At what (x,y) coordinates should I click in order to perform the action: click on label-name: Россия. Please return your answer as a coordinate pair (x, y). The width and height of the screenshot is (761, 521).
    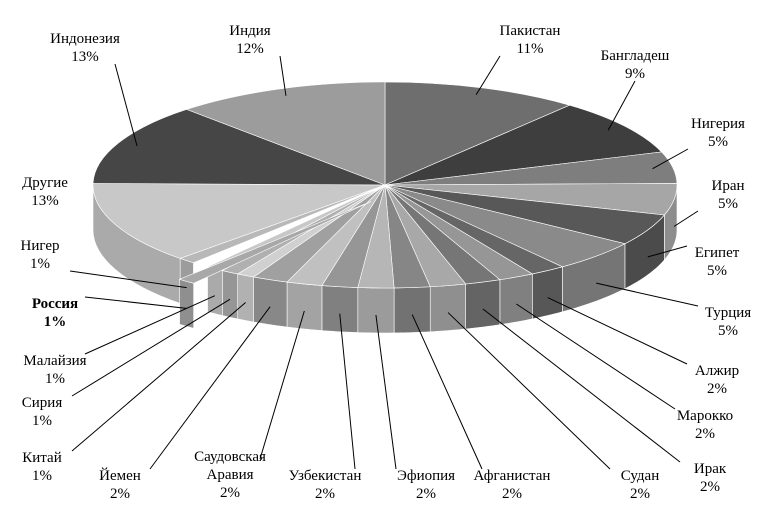
    Looking at the image, I should click on (55, 304).